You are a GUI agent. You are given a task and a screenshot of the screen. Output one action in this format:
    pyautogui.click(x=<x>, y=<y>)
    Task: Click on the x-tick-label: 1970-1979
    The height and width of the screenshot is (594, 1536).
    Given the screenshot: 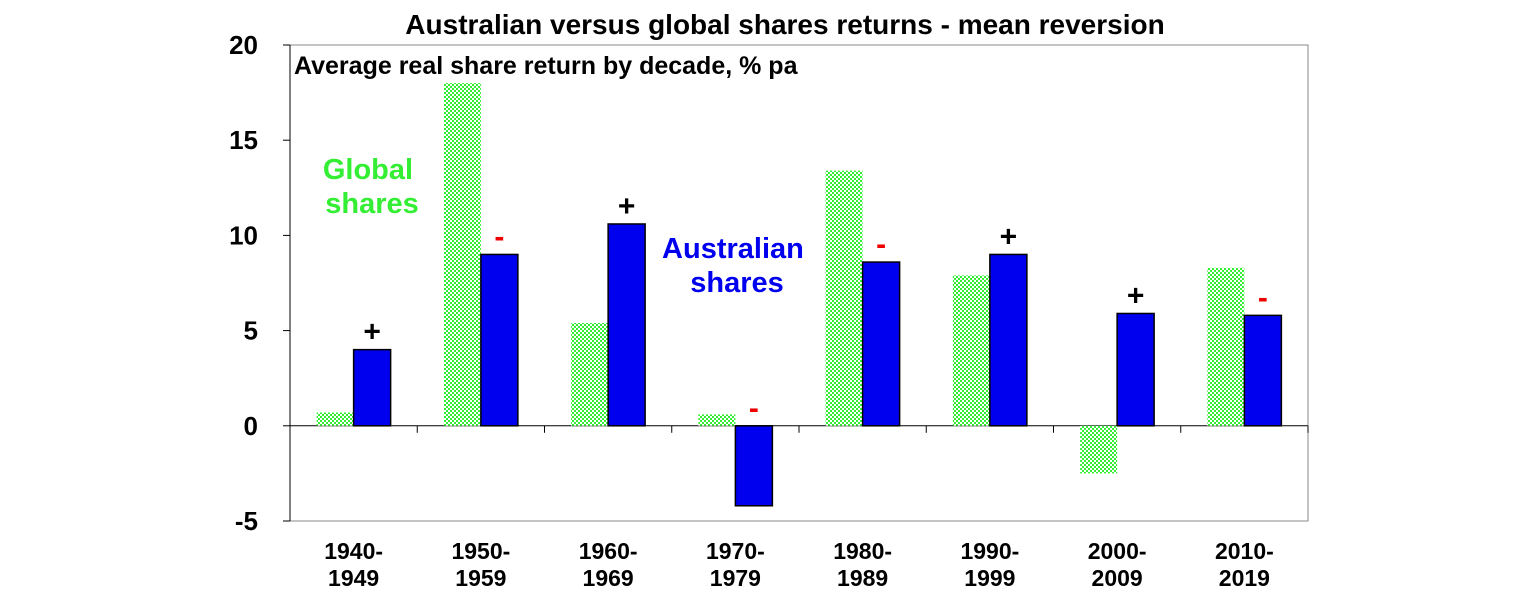 What is the action you would take?
    pyautogui.click(x=735, y=564)
    